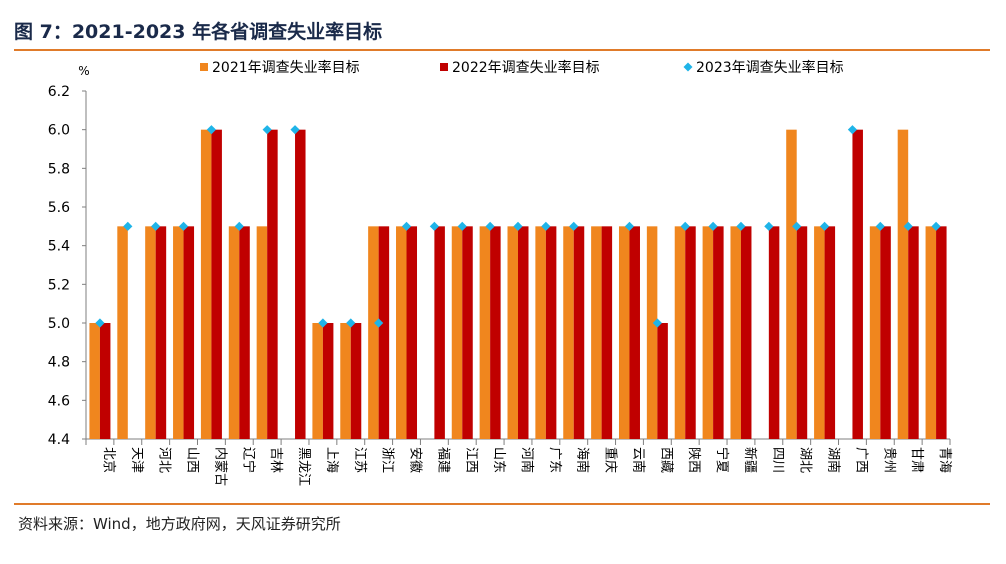 The width and height of the screenshot is (1006, 564). Describe the element at coordinates (502, 504) in the screenshot. I see `source-rule` at that location.